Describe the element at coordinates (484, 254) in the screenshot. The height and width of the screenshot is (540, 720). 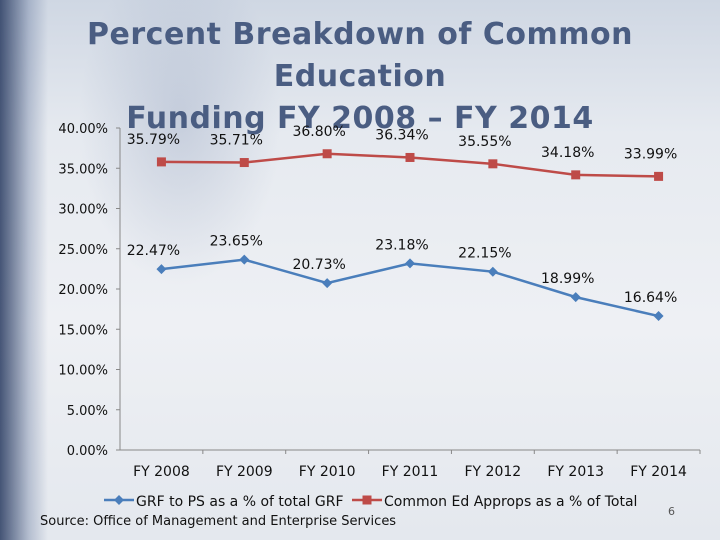
I see `data-label: 22.15%` at that location.